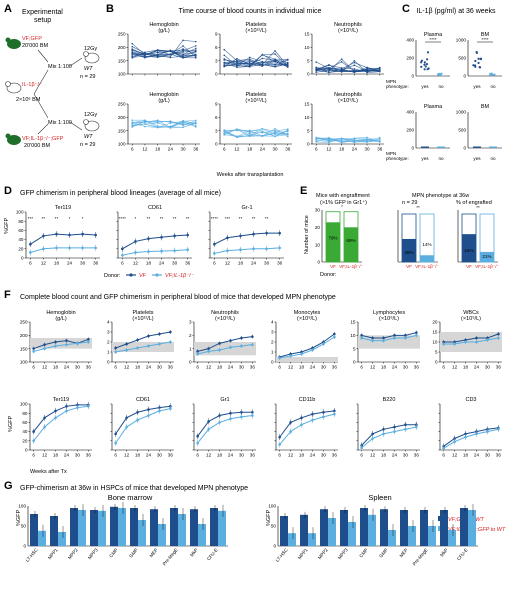  What do you see at coordinates (499, 455) in the screenshot?
I see `f2-5-xtick-label: 36` at bounding box center [499, 455].